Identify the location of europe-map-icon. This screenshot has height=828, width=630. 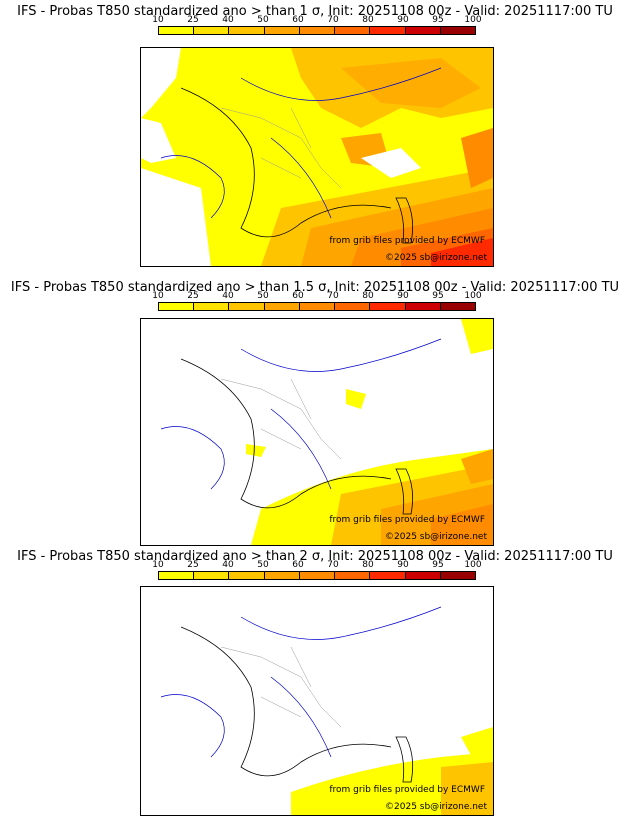
(317, 157).